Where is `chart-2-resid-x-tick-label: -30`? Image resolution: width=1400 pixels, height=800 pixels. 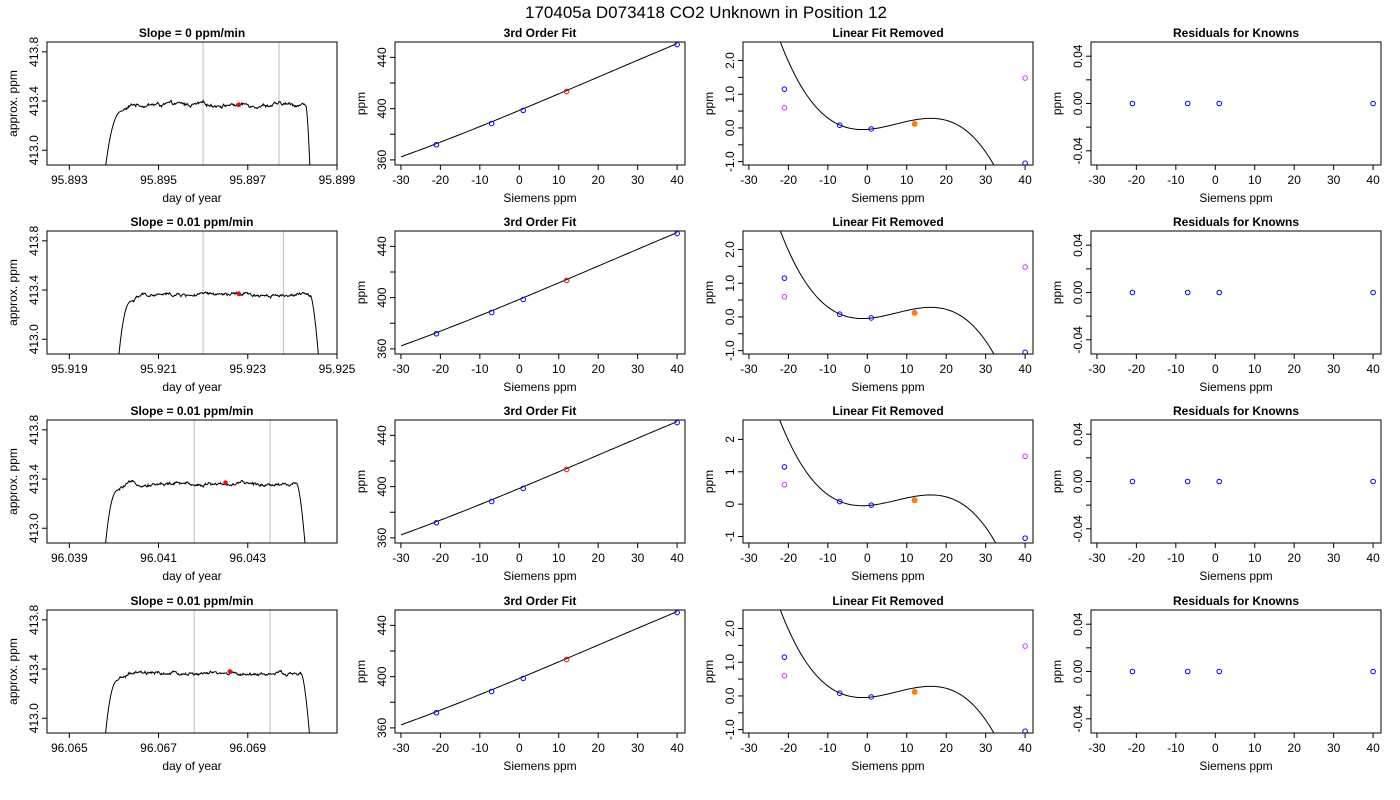
chart-2-resid-x-tick-label: -30 is located at coordinates (1097, 369).